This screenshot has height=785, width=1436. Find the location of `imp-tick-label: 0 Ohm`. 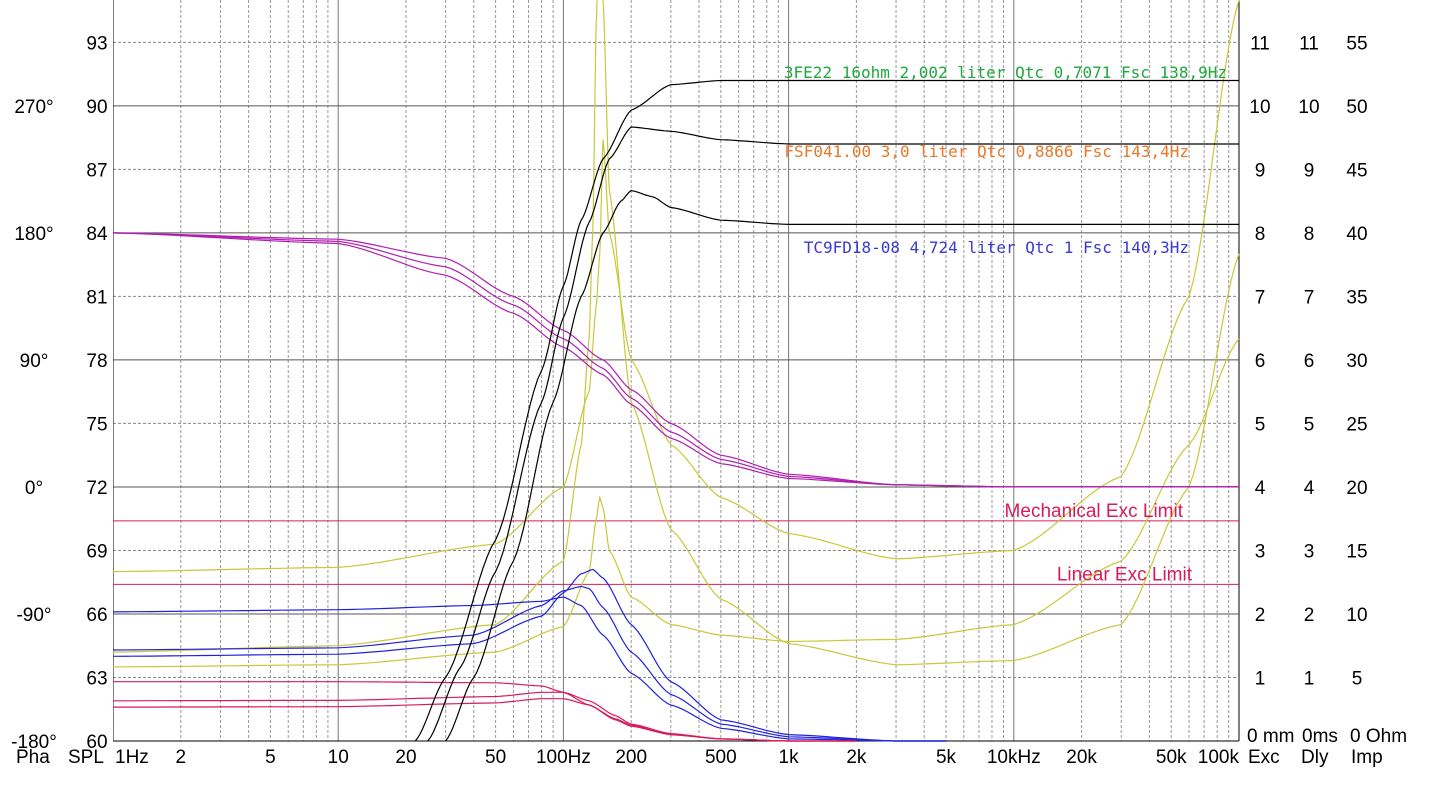

imp-tick-label: 0 Ohm is located at coordinates (1378, 736).